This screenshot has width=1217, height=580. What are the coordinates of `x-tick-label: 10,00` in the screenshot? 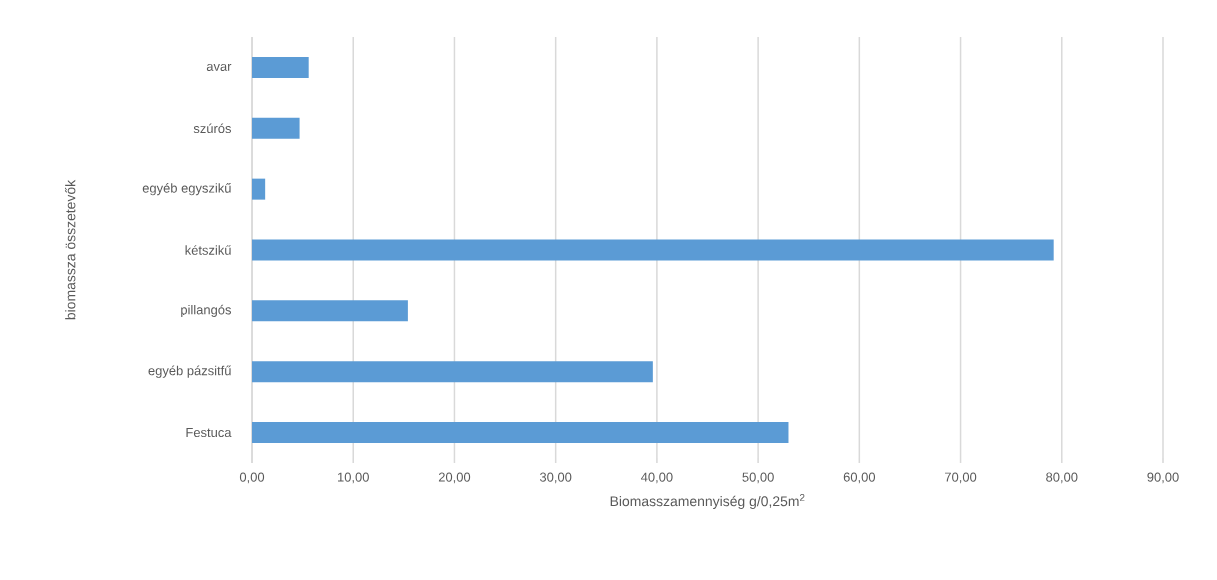 It's located at (353, 478).